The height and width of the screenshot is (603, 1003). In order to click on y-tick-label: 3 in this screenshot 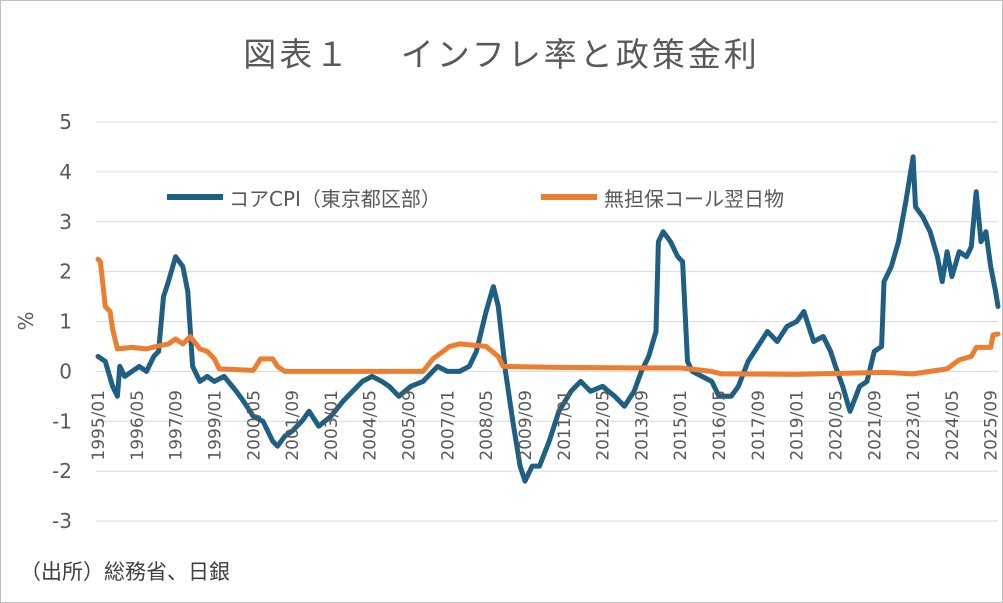, I will do `click(65, 222)`.